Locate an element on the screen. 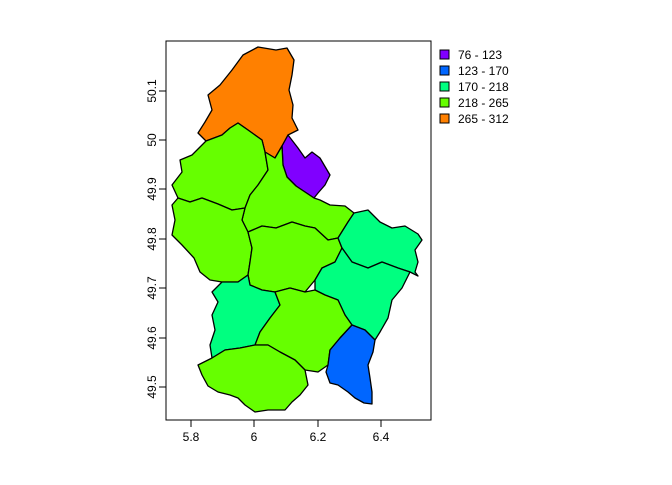  region-west is located at coordinates (212, 240).